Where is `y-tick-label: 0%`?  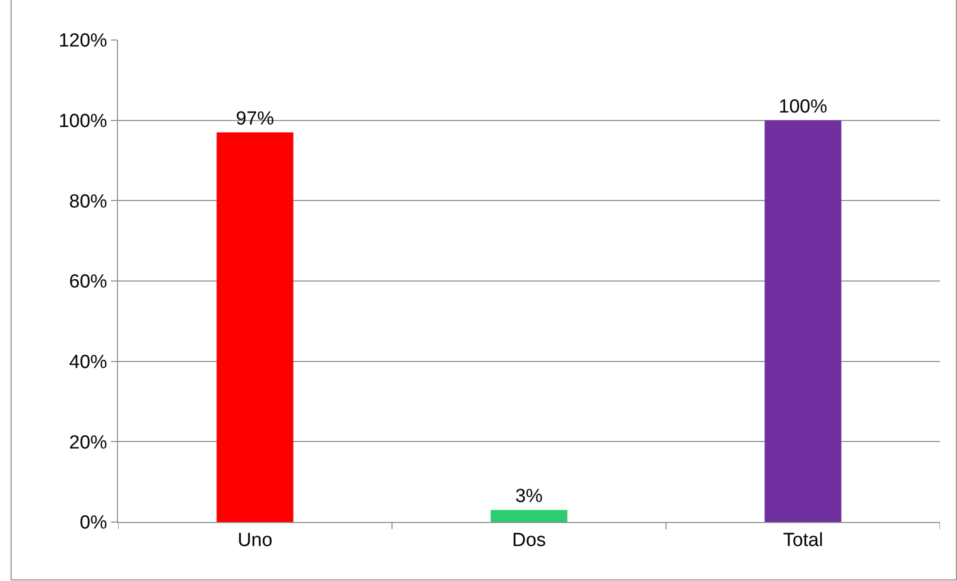 y-tick-label: 0% is located at coordinates (94, 523).